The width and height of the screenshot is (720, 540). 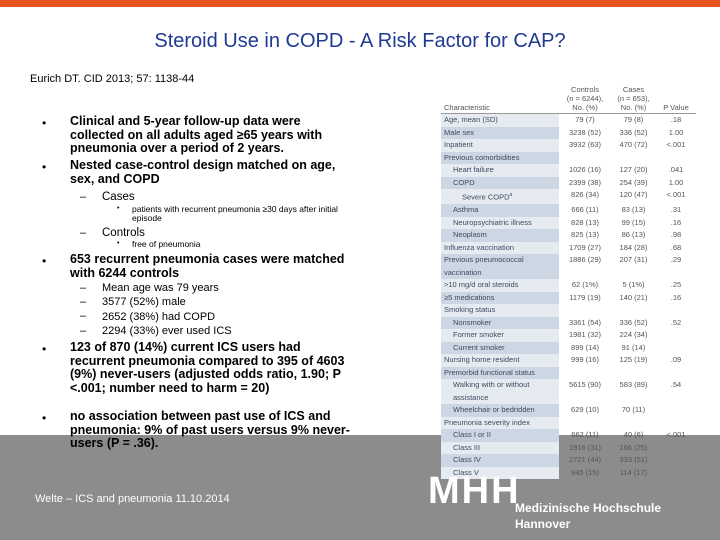 What do you see at coordinates (500, 132) in the screenshot?
I see `row-label: Male sex` at bounding box center [500, 132].